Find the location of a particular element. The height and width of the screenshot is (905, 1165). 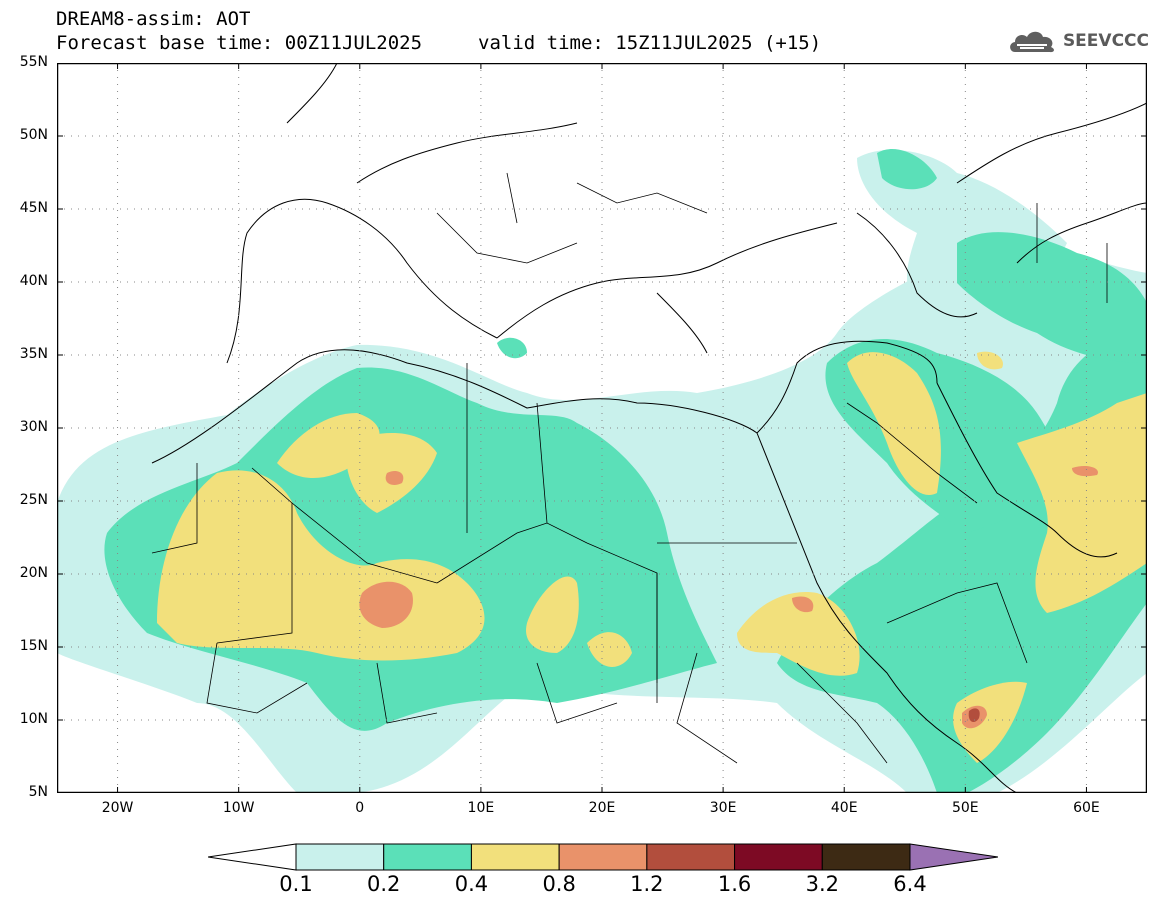

forecast-base-time: Forecast base time: 00Z11JUL2025 is located at coordinates (239, 43).